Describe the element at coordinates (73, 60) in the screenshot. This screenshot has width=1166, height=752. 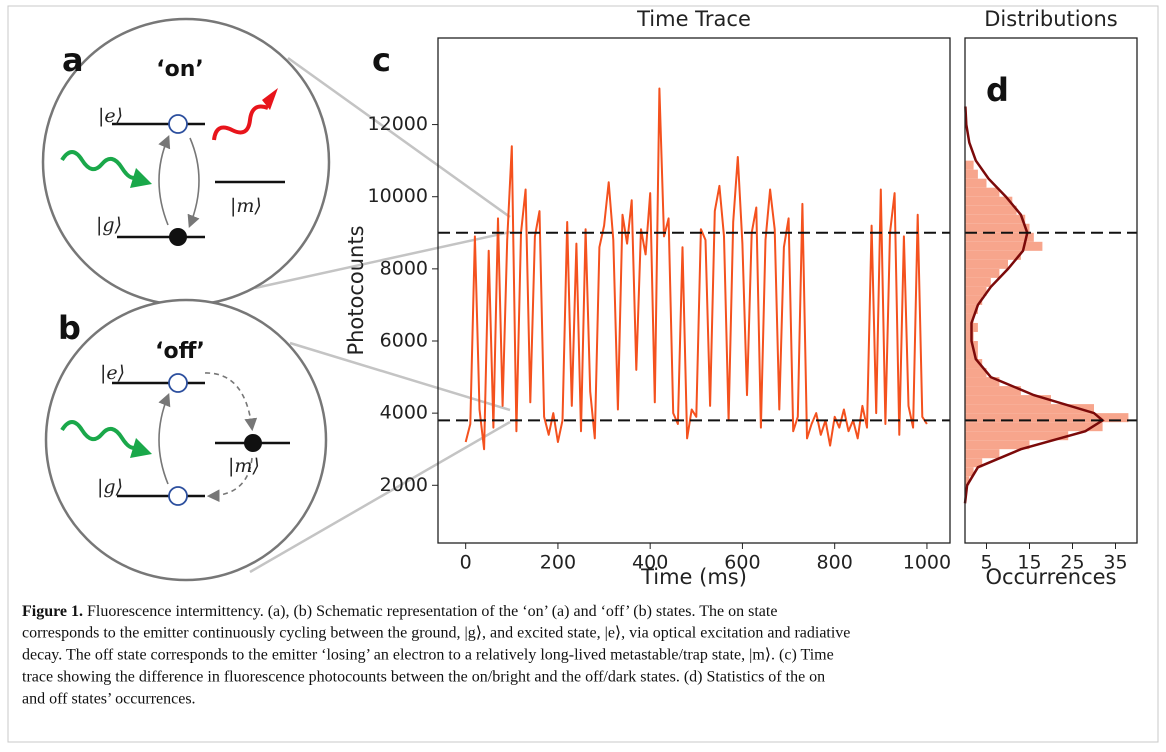
I see `panel-letter: a` at that location.